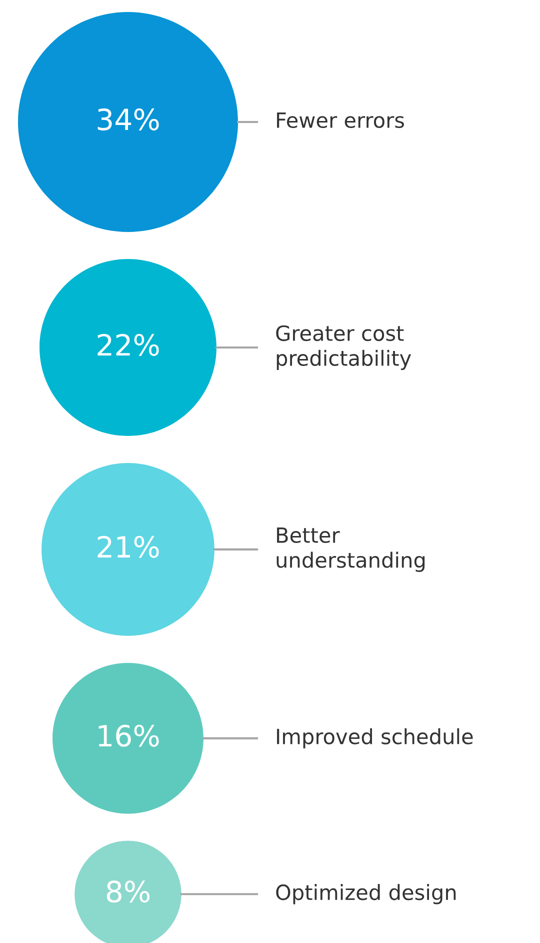 This screenshot has width=540, height=943. What do you see at coordinates (128, 119) in the screenshot?
I see `data-label: 34%` at bounding box center [128, 119].